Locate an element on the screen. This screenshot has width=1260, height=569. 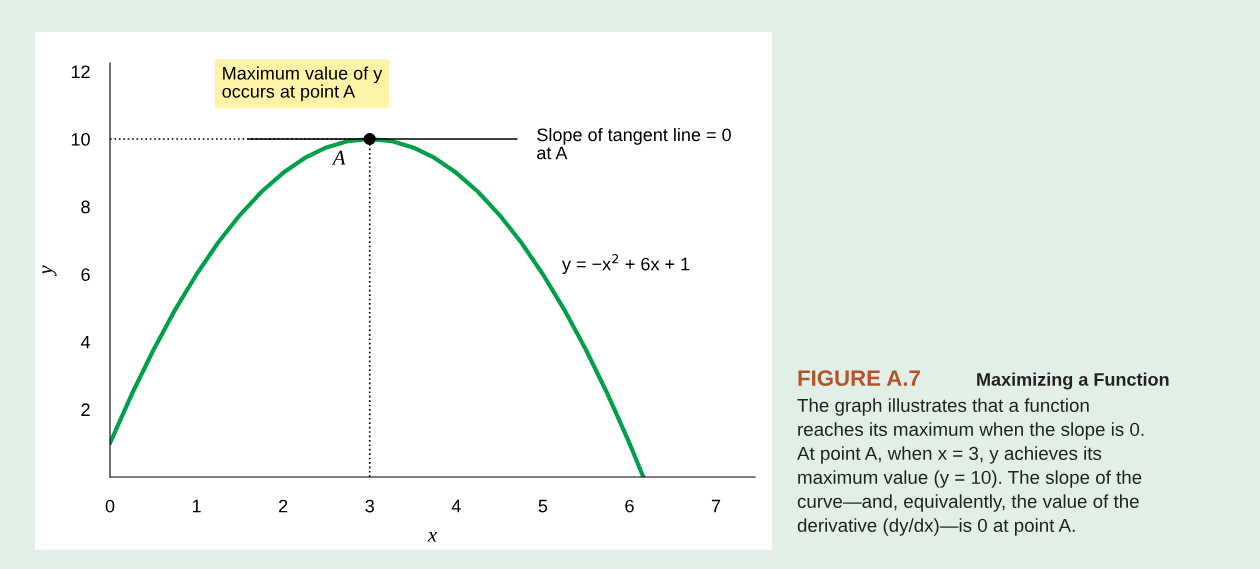
text: reaches its maximum when the slope is 0. is located at coordinates (971, 431).